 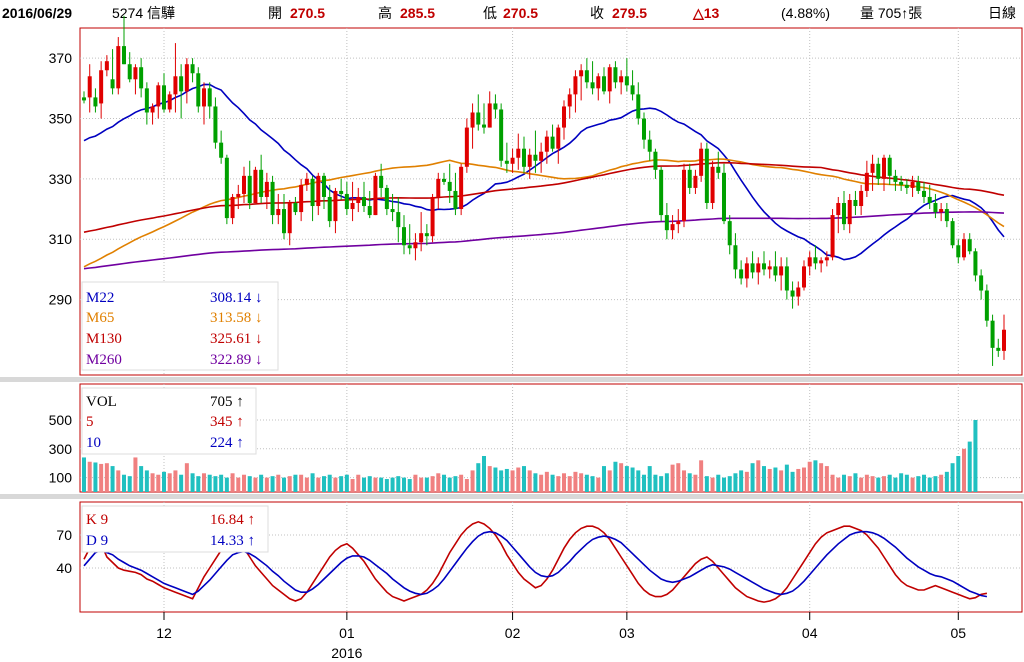 I want to click on price-tick-label: 290, so click(x=61, y=300).